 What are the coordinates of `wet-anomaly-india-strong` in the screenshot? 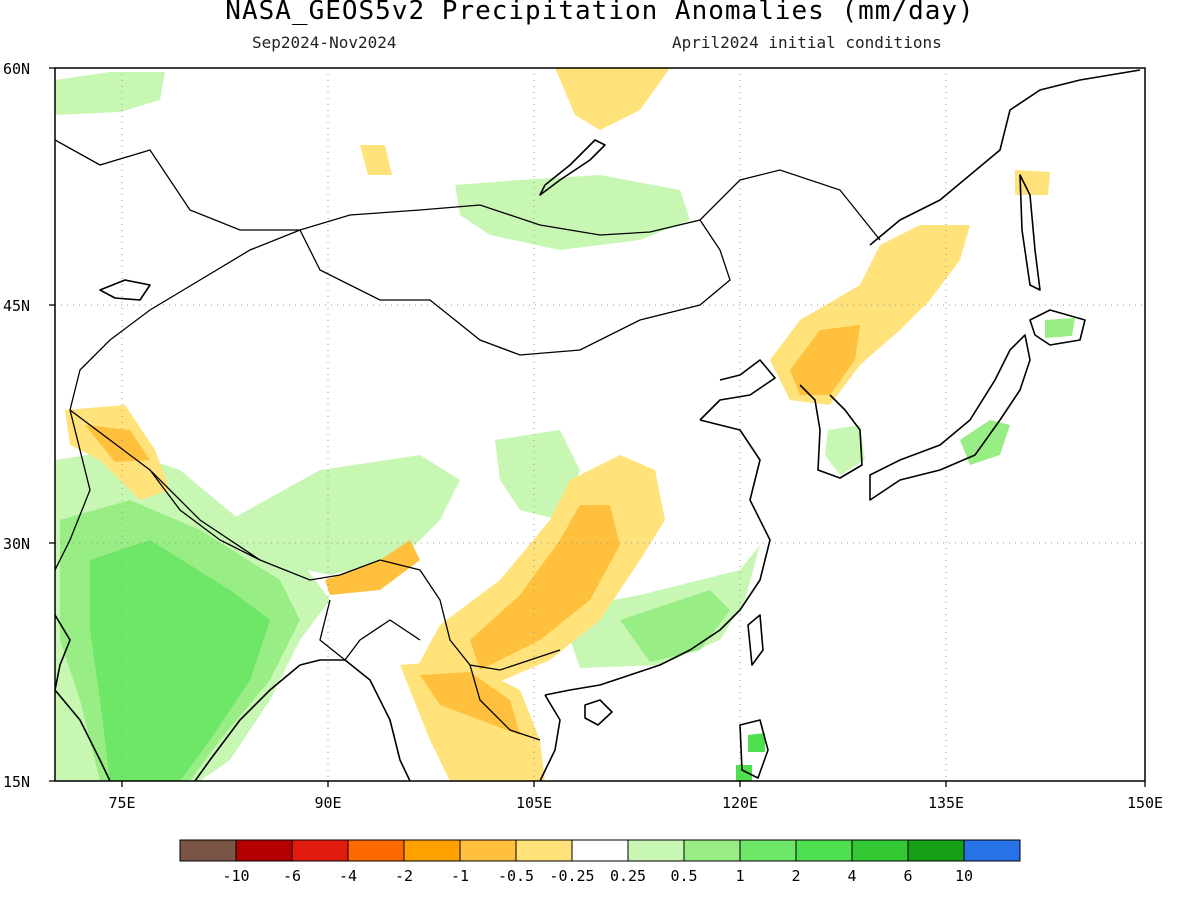 It's located at (180, 660).